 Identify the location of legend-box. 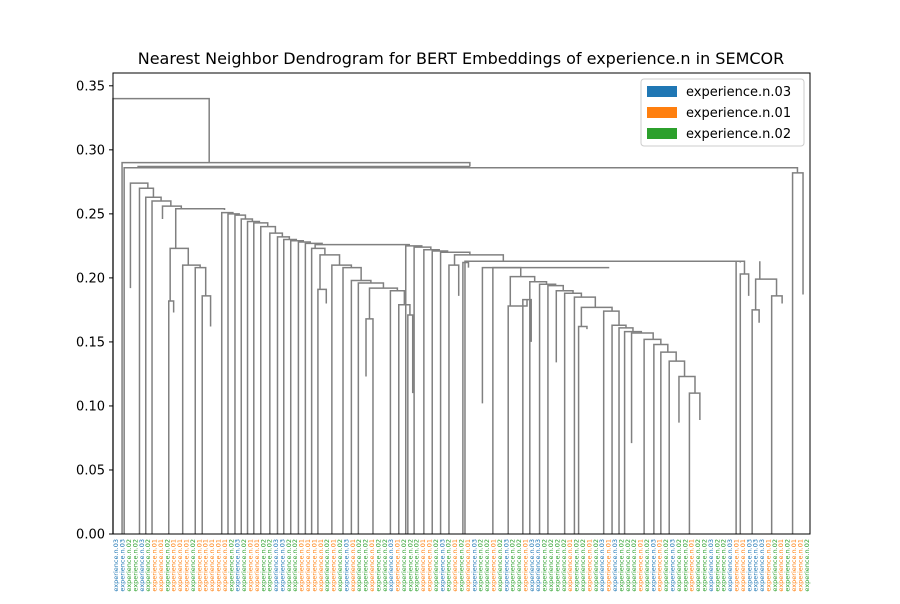
(722, 112).